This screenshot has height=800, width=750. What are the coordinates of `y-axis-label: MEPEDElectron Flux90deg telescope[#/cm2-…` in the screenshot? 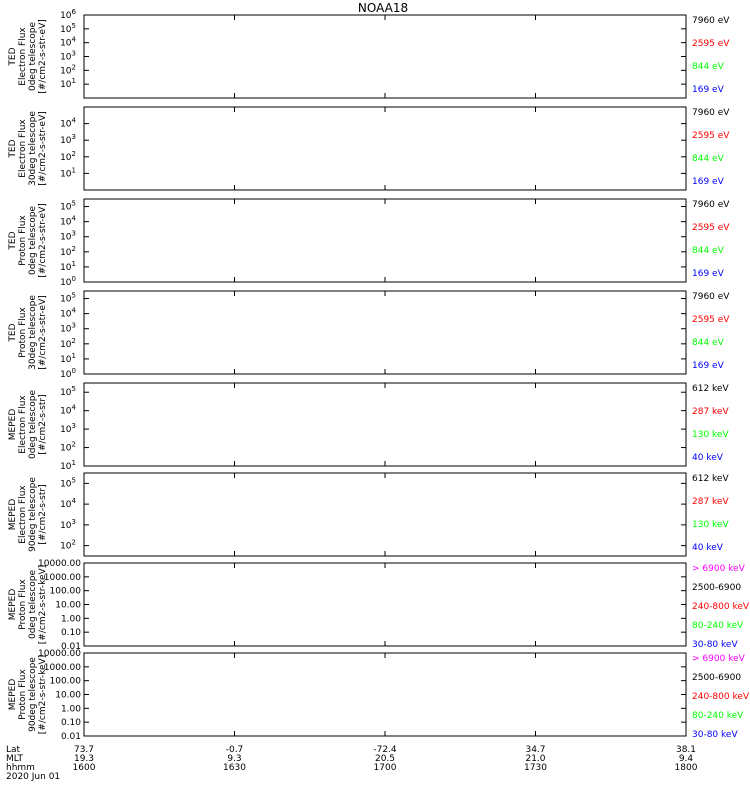 It's located at (28, 514).